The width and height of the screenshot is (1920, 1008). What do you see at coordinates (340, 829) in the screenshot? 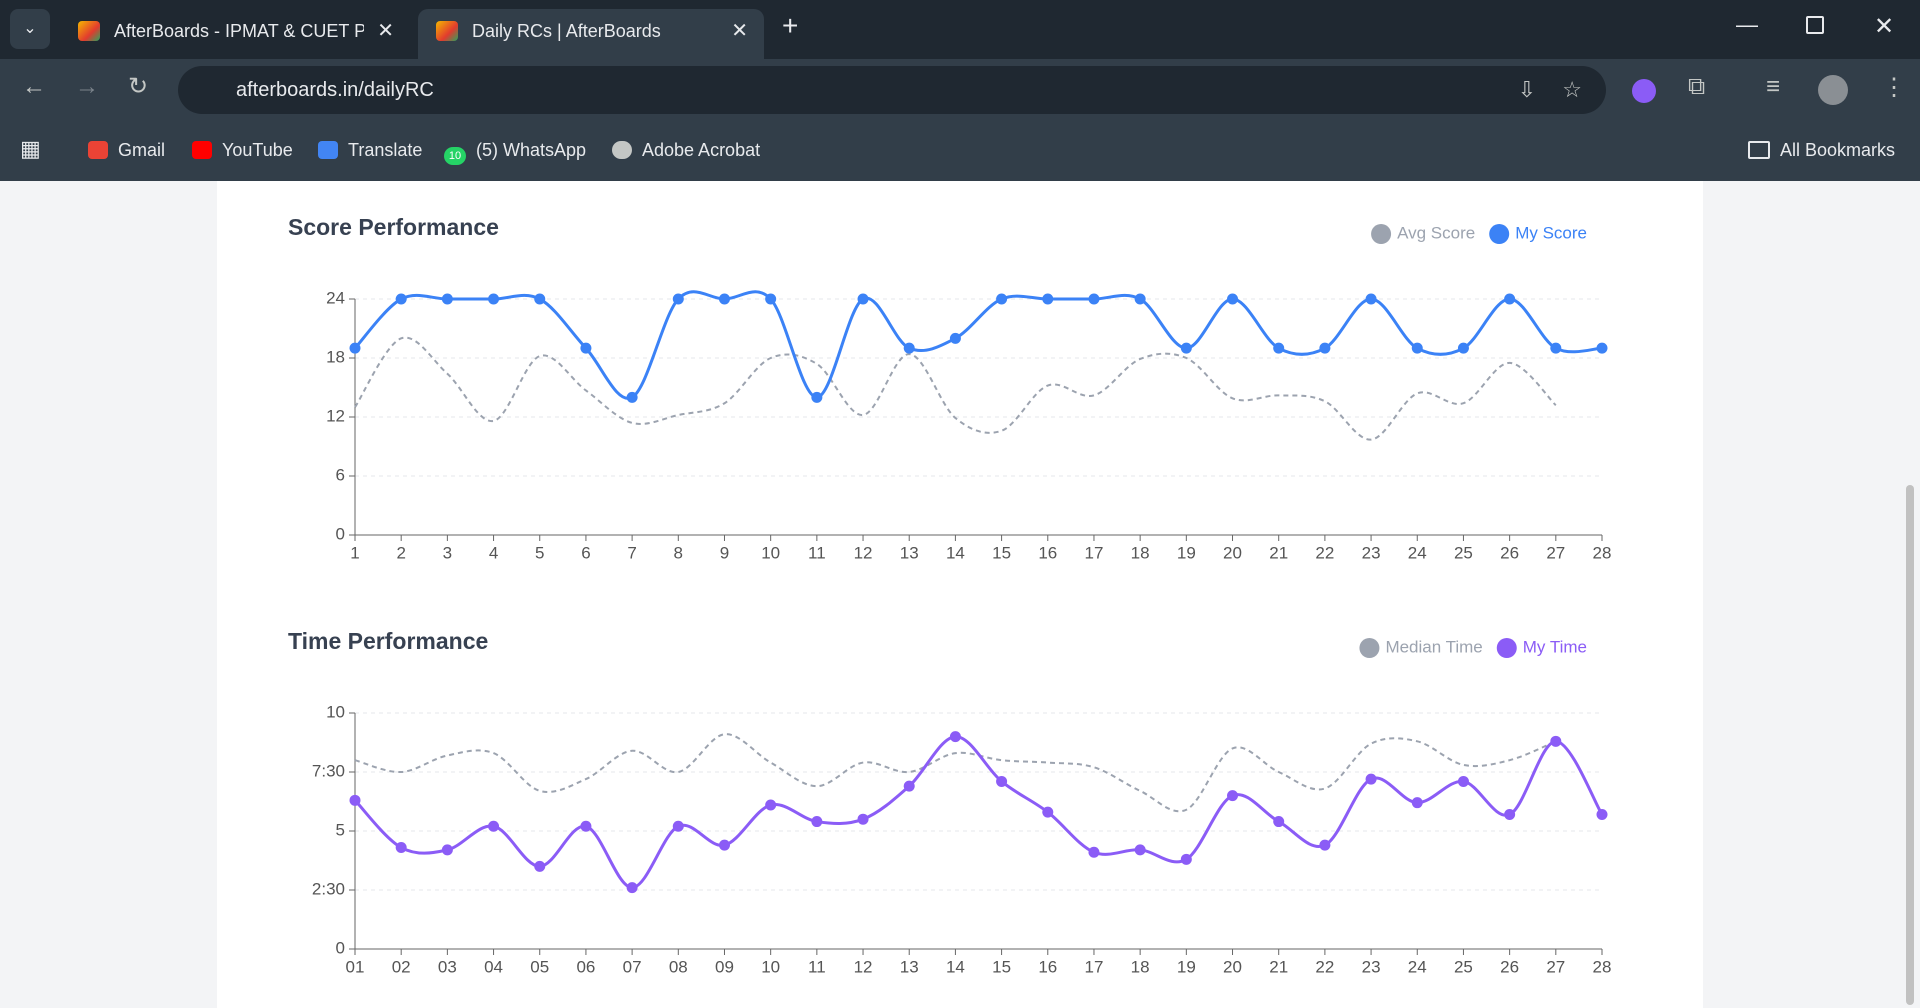
I see `y-tick-label: 5` at bounding box center [340, 829].